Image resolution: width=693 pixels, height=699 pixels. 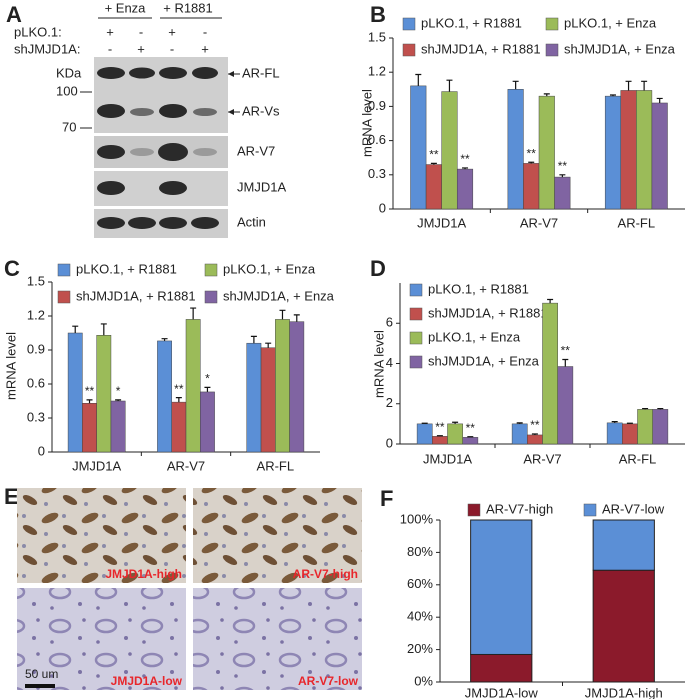 What do you see at coordinates (378, 14) in the screenshot?
I see `panel-letter: B` at bounding box center [378, 14].